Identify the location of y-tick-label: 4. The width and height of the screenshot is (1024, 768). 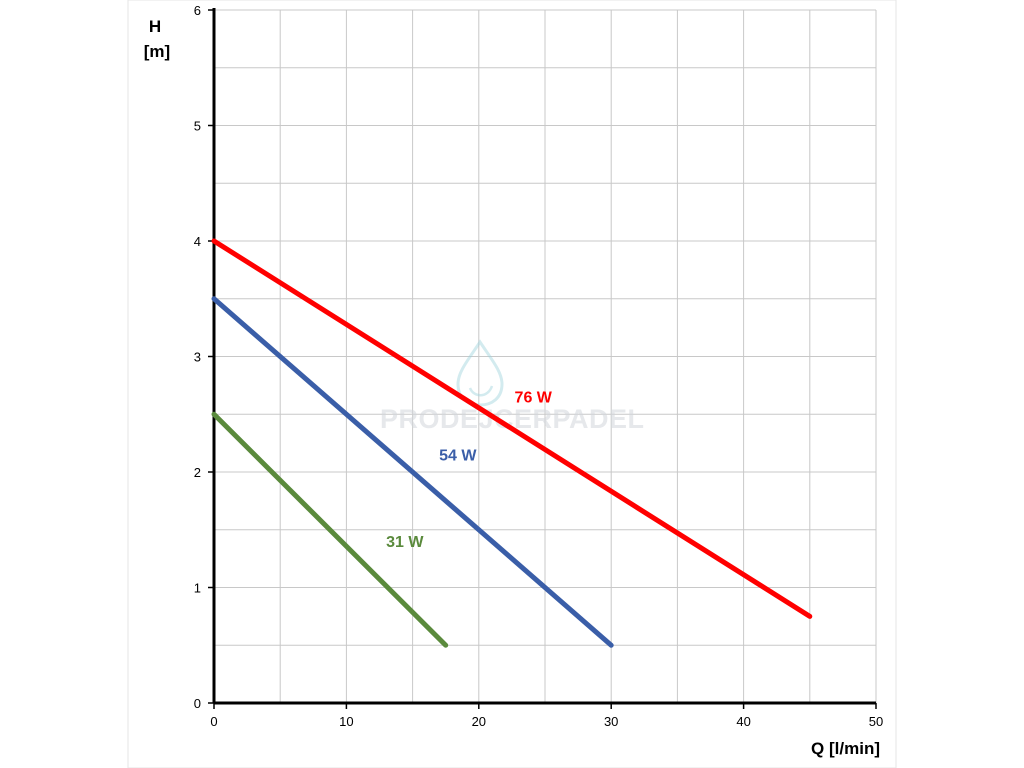
(197, 241).